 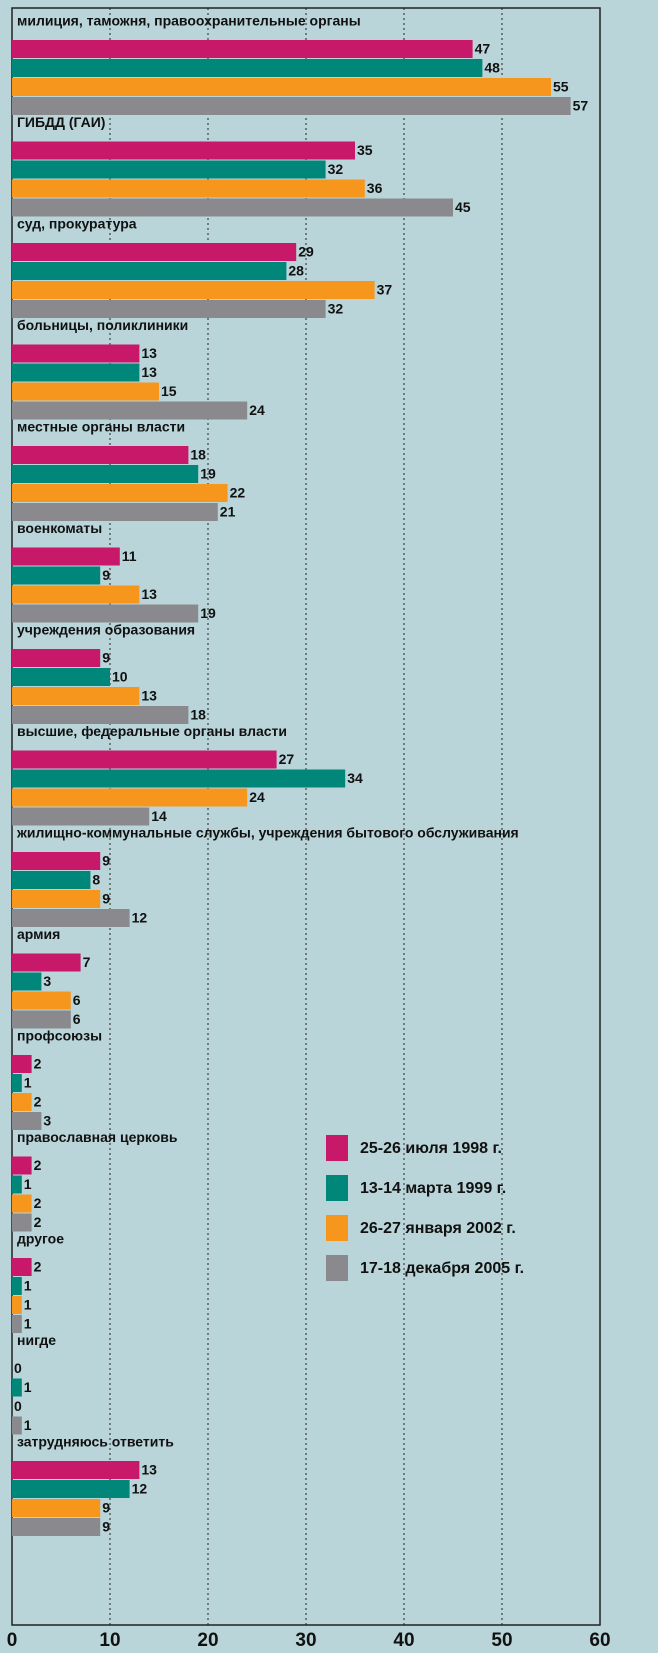 What do you see at coordinates (97, 1137) in the screenshot?
I see `category-label: православная церковь` at bounding box center [97, 1137].